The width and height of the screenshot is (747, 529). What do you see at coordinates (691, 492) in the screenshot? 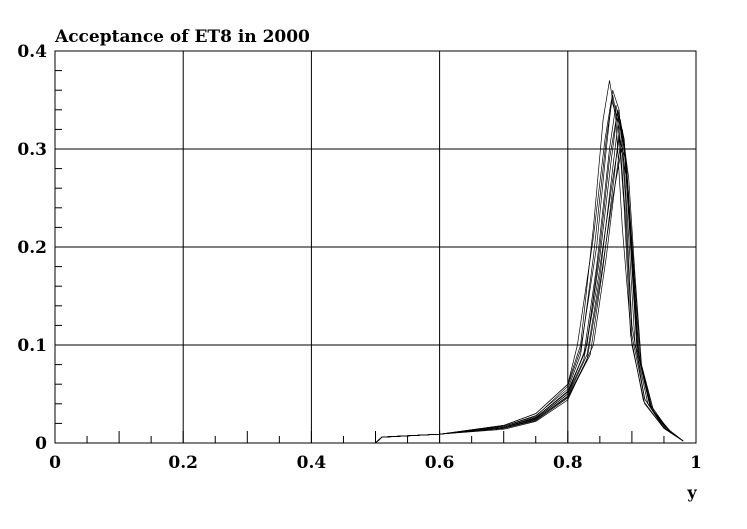
I see `x-axis-label: y` at bounding box center [691, 492].